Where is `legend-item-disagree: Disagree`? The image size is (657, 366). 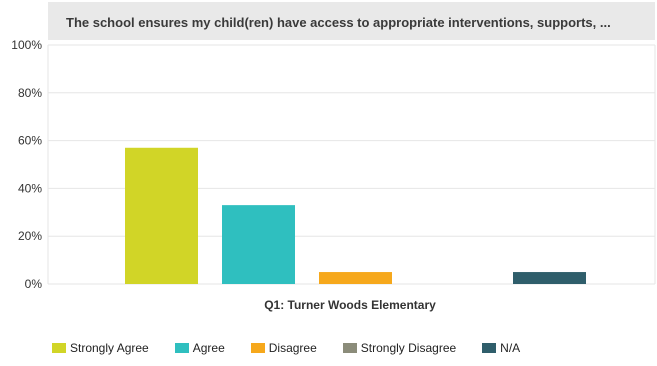
legend-item-disagree: Disagree is located at coordinates (283, 348).